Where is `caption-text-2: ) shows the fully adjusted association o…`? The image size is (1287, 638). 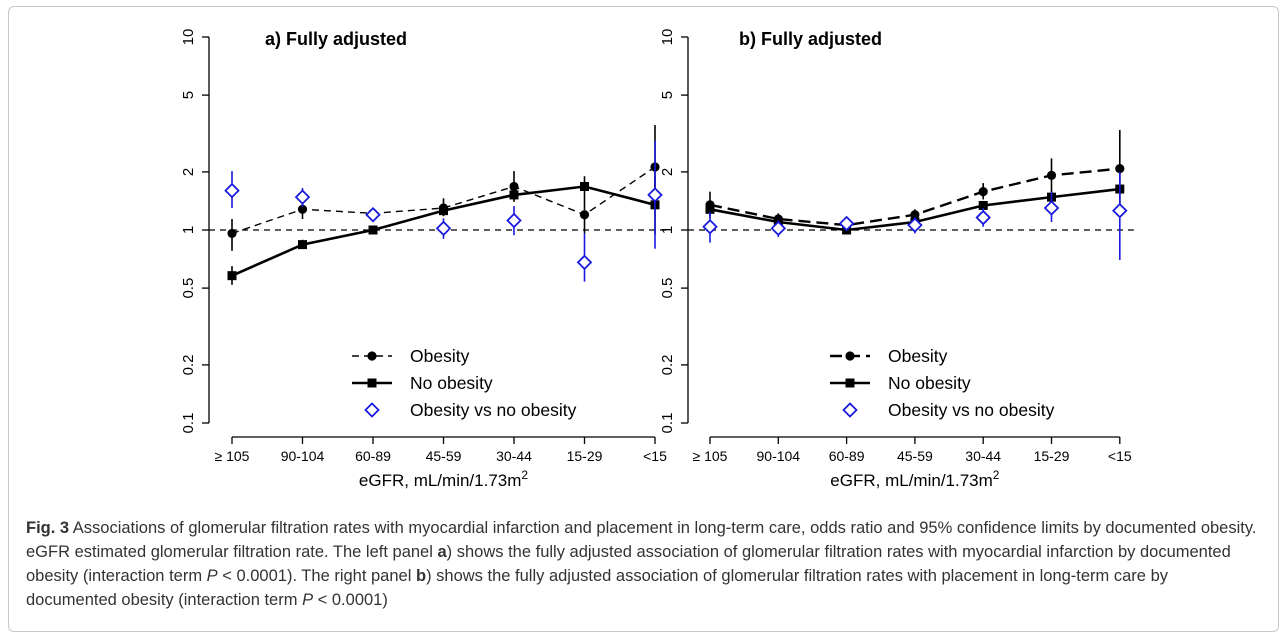
caption-text-2: ) shows the fully adjusted association o… is located at coordinates (628, 564).